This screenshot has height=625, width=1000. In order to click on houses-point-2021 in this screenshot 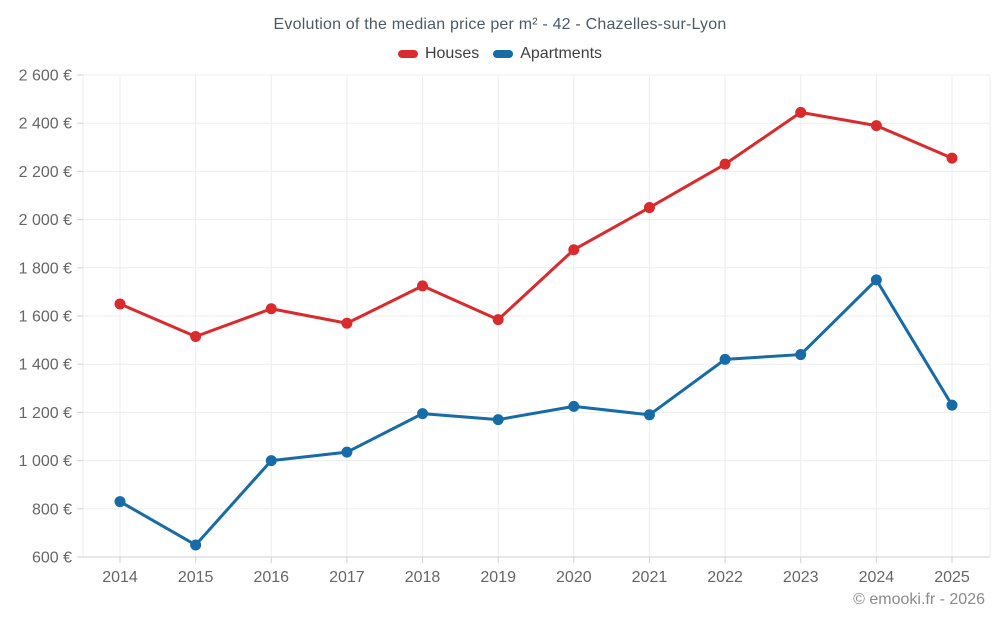, I will do `click(649, 208)`.